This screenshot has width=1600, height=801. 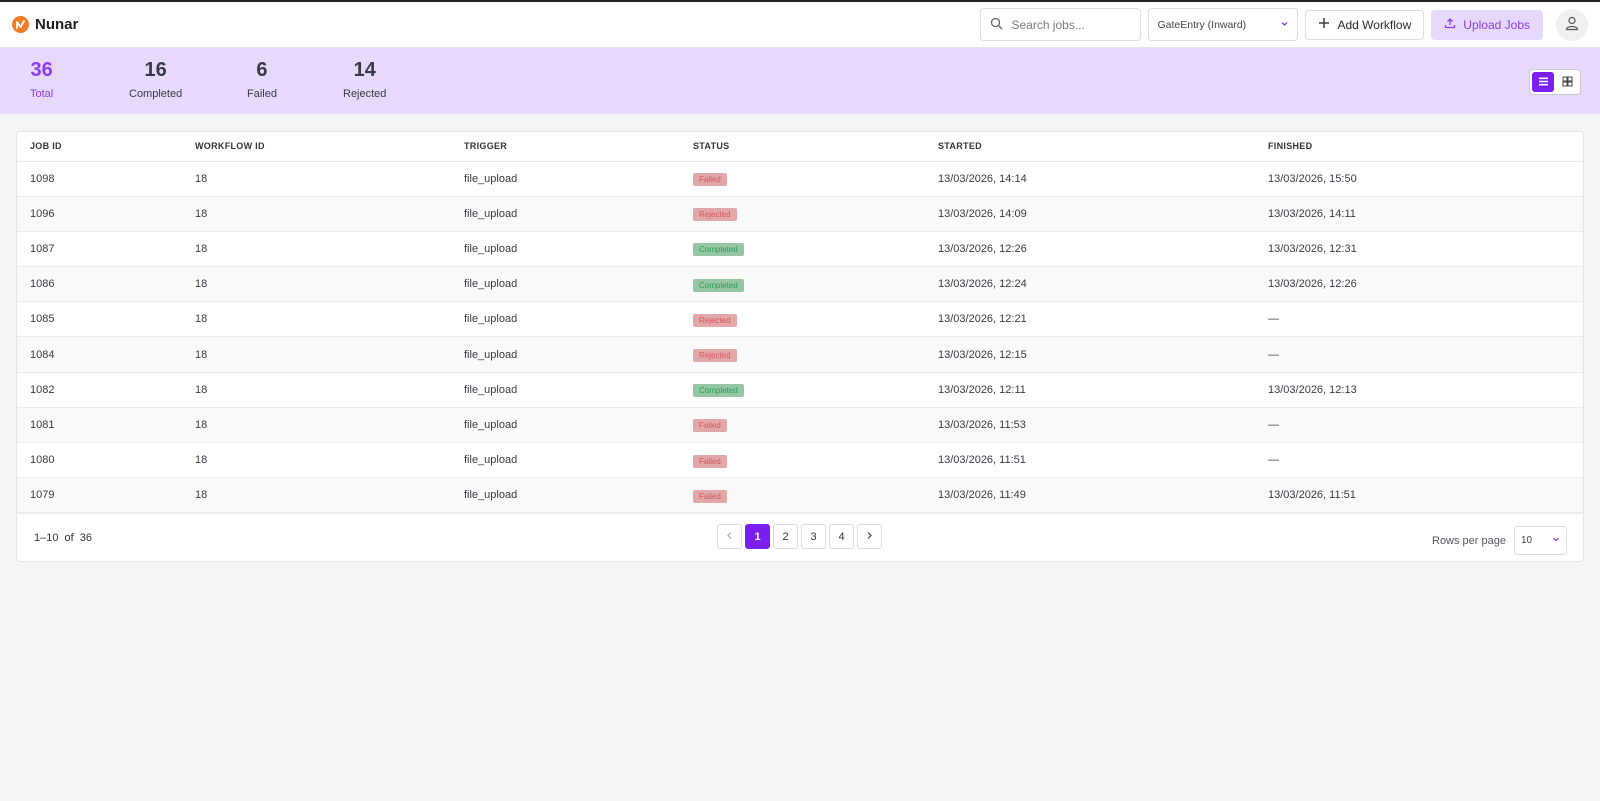 What do you see at coordinates (99, 425) in the screenshot?
I see `cell-job-id: 1081` at bounding box center [99, 425].